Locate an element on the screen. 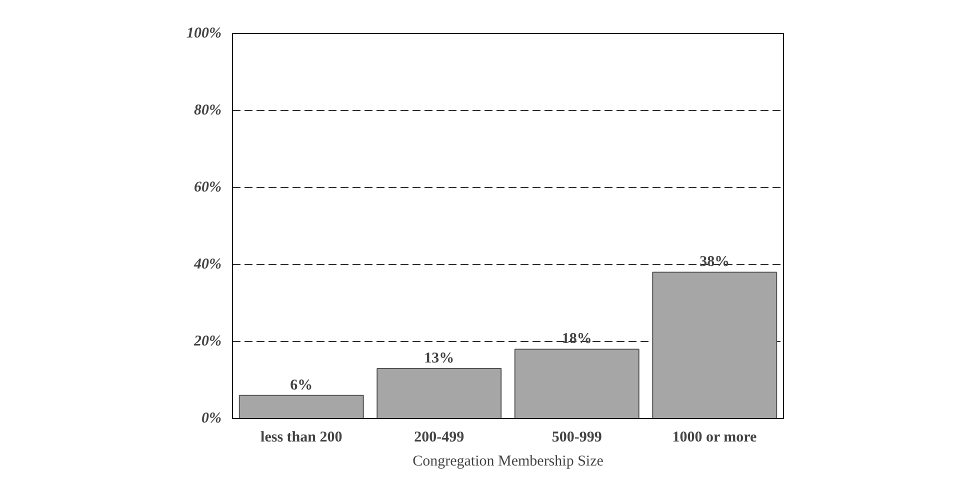 The image size is (957, 481). x-tick-label: 200-499 is located at coordinates (439, 438).